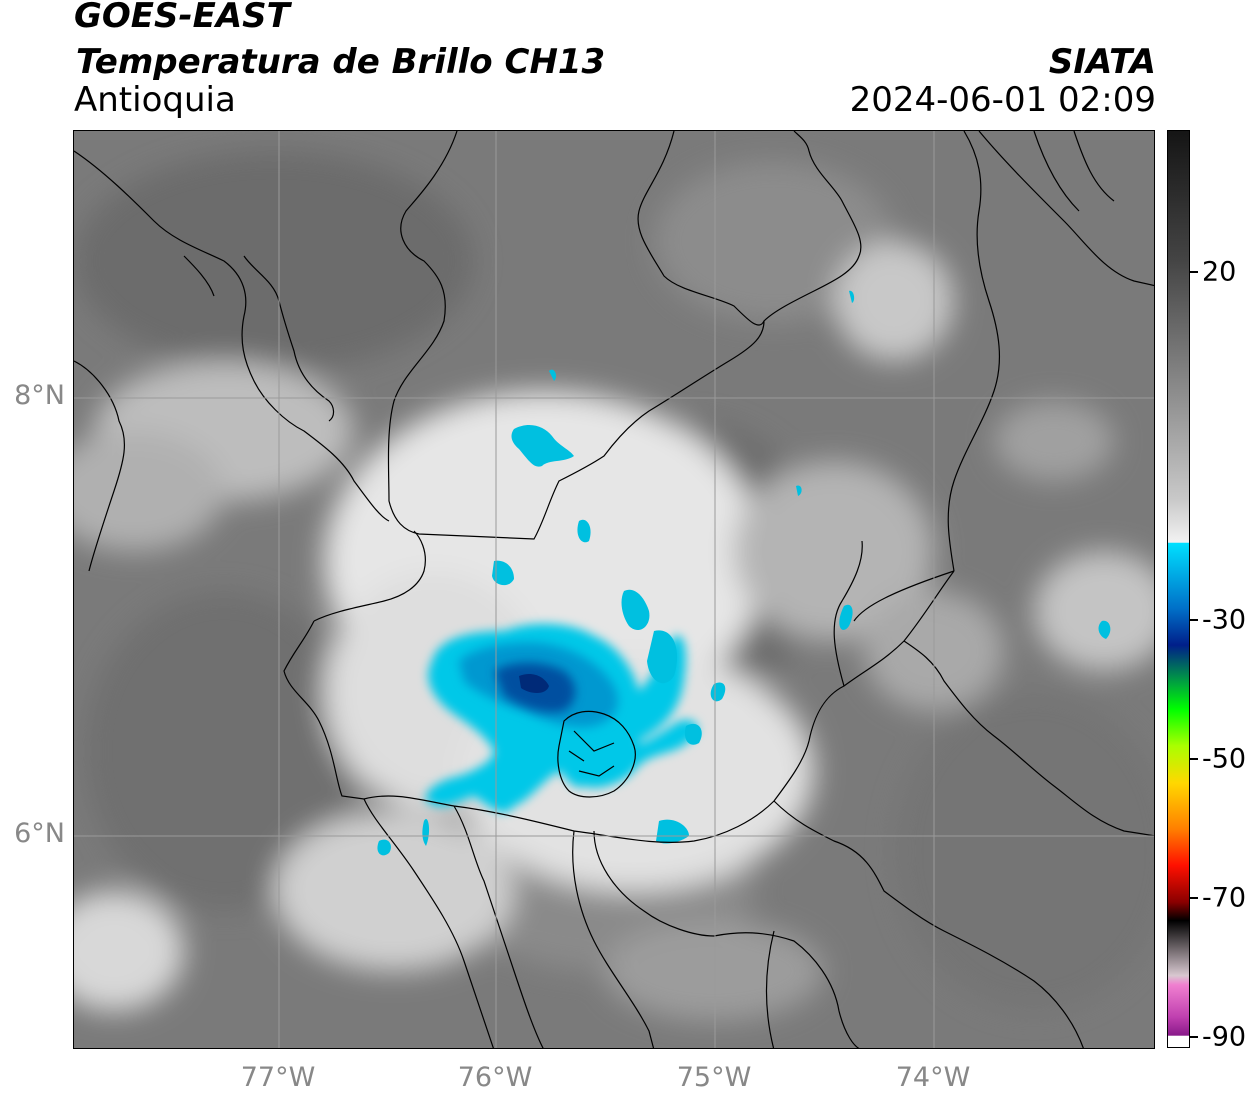 Image resolution: width=1252 pixels, height=1099 pixels. What do you see at coordinates (278, 1077) in the screenshot?
I see `lon-label-77w: 77°W` at bounding box center [278, 1077].